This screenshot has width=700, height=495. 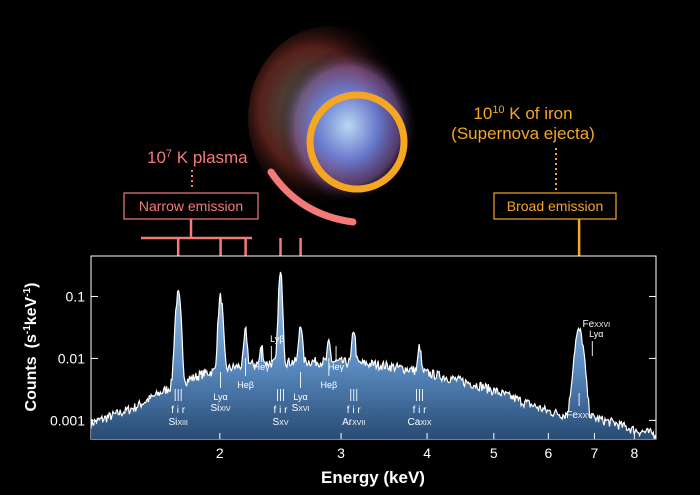 What do you see at coordinates (634, 453) in the screenshot?
I see `x-tick-label: 8` at bounding box center [634, 453].